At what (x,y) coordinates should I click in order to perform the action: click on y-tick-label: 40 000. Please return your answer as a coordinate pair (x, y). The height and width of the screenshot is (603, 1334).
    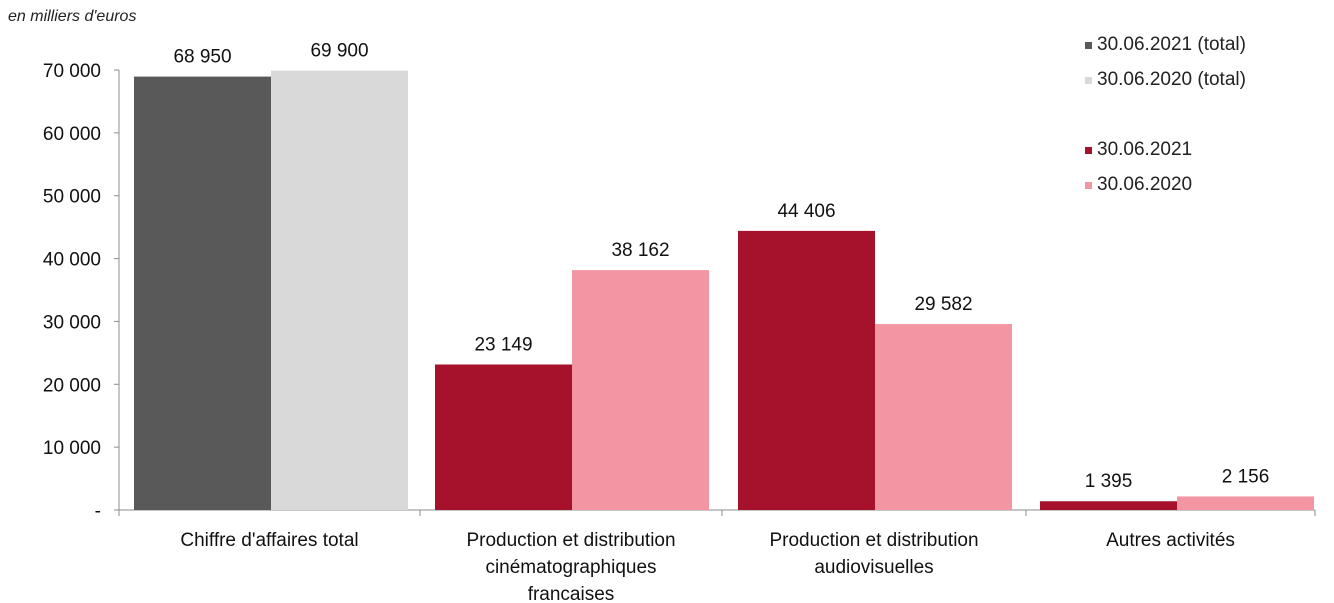
    Looking at the image, I should click on (72, 260).